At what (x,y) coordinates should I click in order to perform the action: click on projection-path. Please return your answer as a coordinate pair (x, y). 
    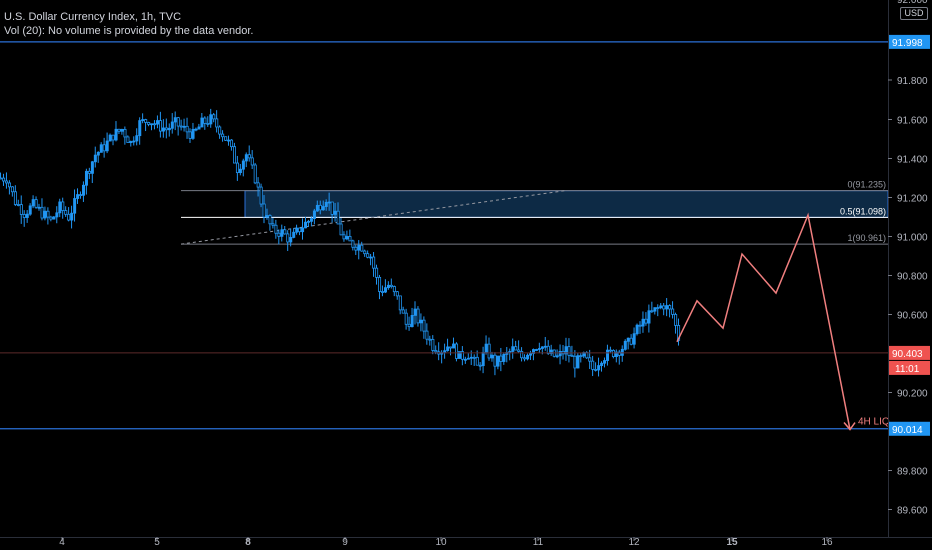
    Looking at the image, I should click on (763, 321).